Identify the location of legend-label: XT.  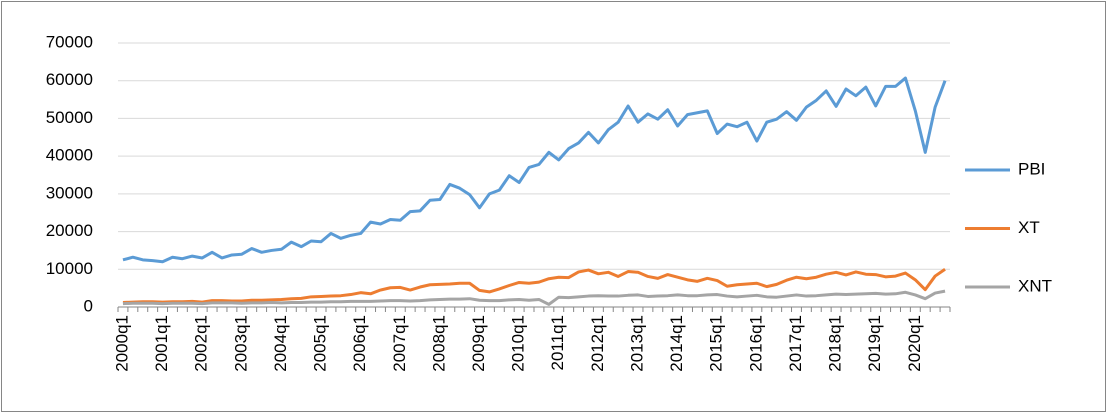
(1029, 227).